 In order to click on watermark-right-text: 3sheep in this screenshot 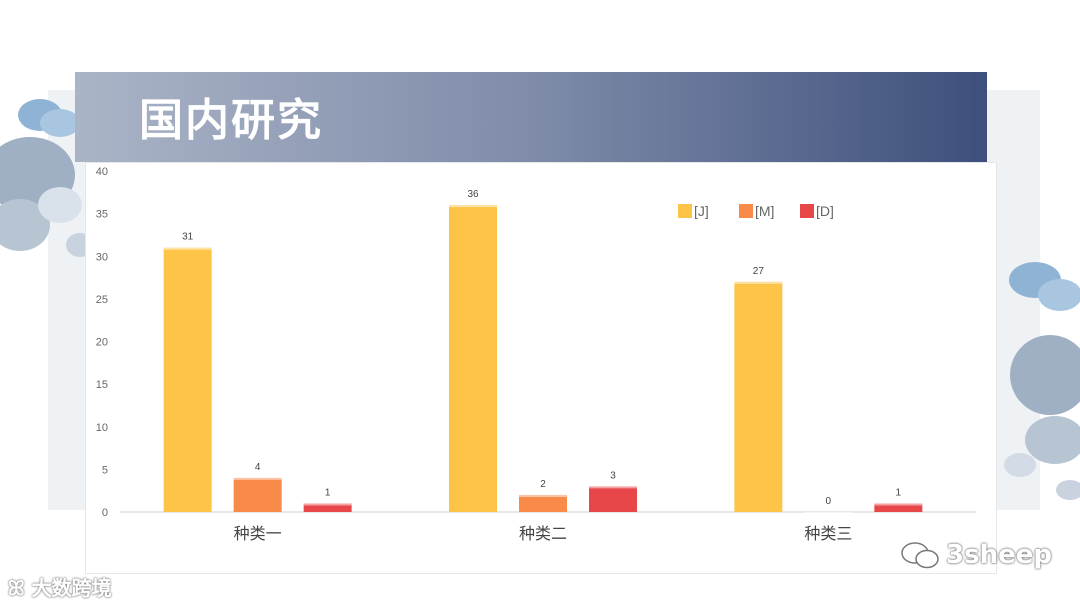, I will do `click(999, 555)`.